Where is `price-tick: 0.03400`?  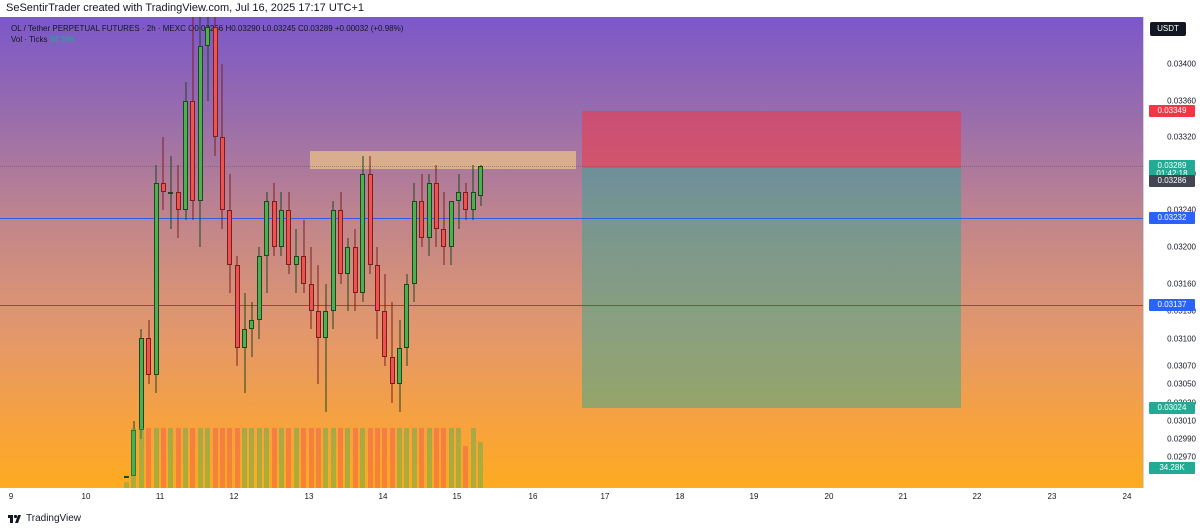 price-tick: 0.03400 is located at coordinates (1181, 64).